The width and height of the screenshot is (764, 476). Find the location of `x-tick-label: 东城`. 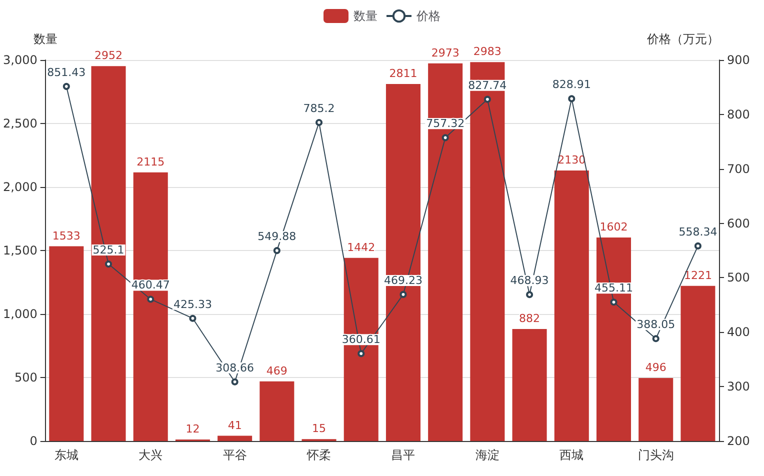

x-tick-label: 东城 is located at coordinates (66, 455).